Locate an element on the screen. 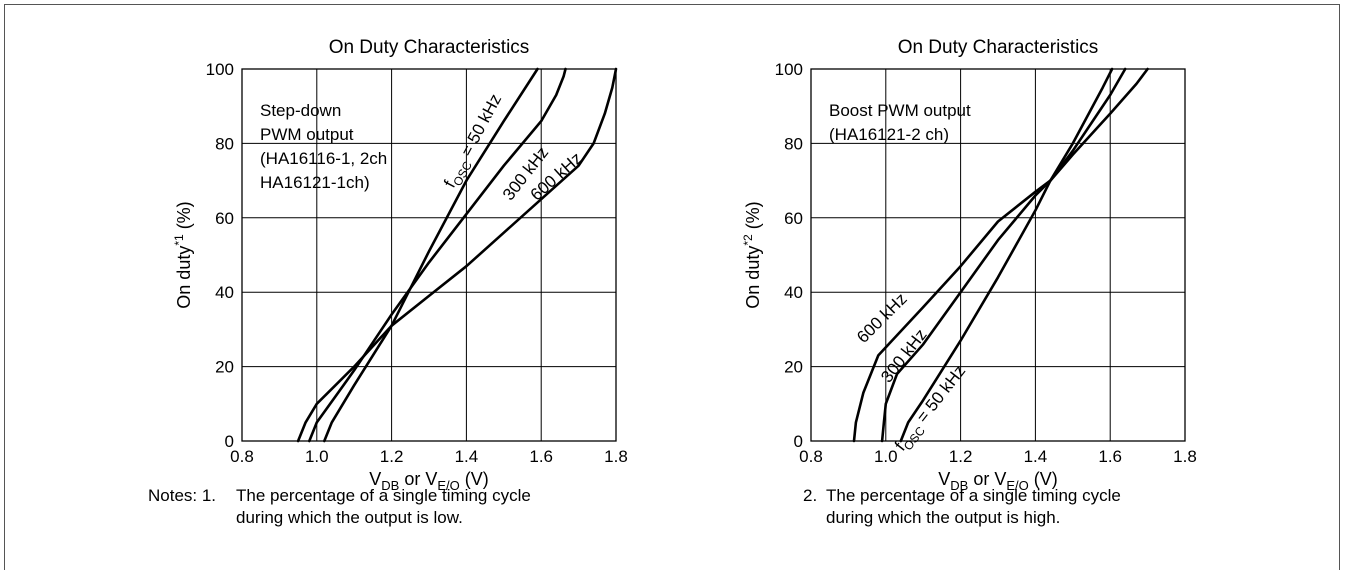 The image size is (1346, 573). note-left: Notes: 1. is located at coordinates (182, 496).